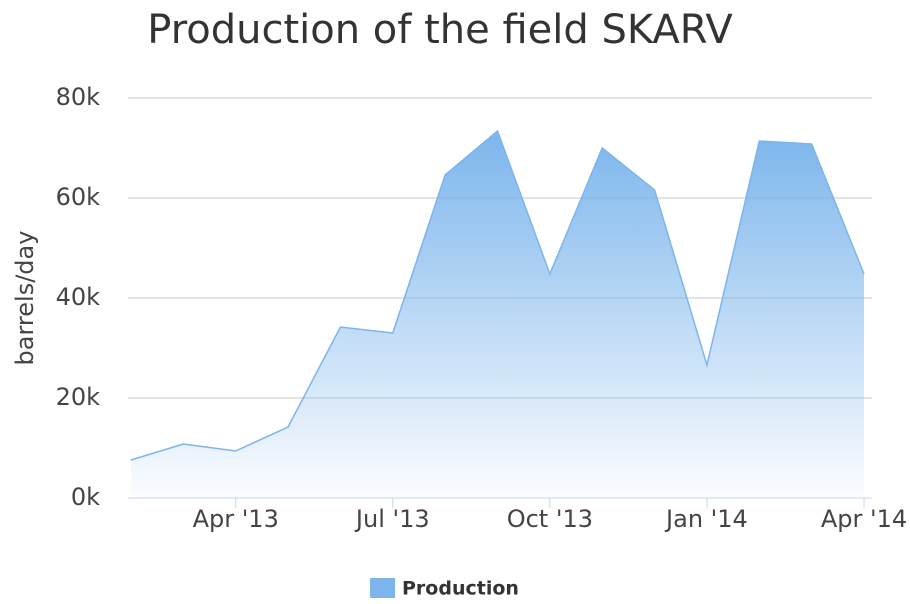 This screenshot has width=910, height=604. What do you see at coordinates (864, 519) in the screenshot?
I see `x-tick-label: Apr '14` at bounding box center [864, 519].